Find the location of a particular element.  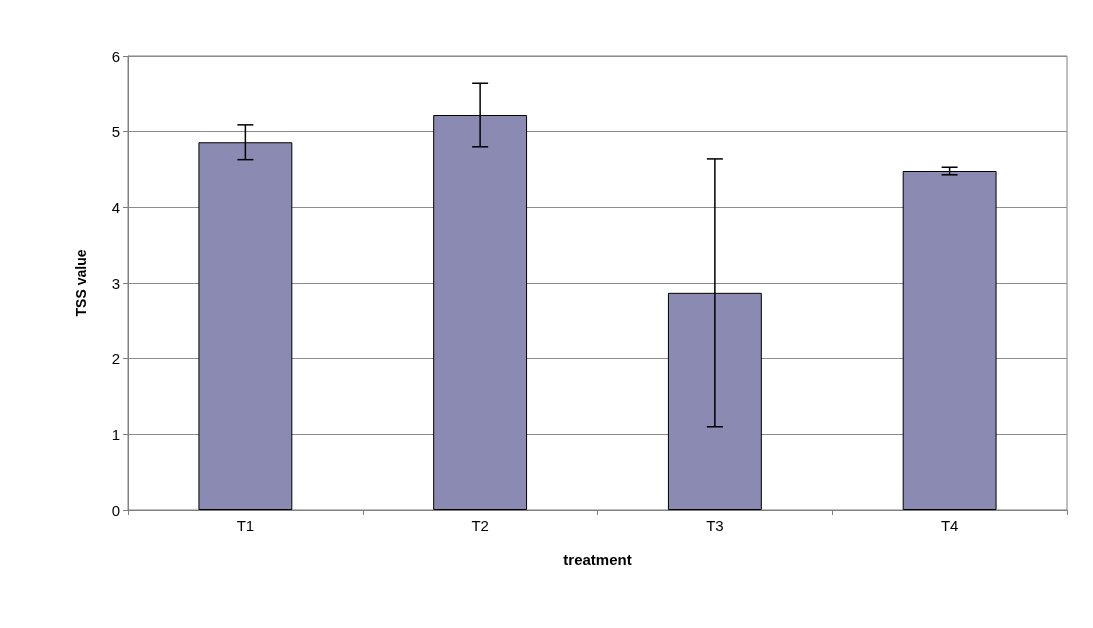

y-tick-label: 0 is located at coordinates (115, 510).